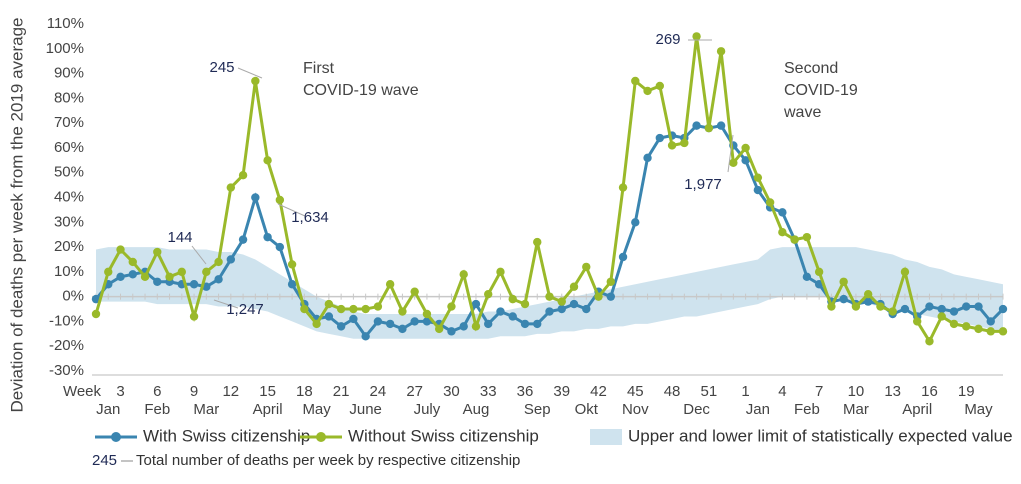  I want to click on x-tick-label: 36, so click(525, 391).